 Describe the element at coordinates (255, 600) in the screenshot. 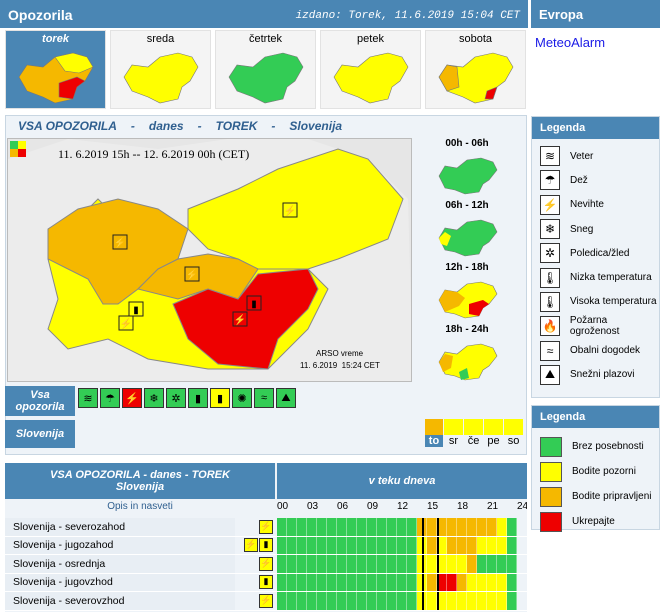

I see `row-icons: ⚡` at that location.